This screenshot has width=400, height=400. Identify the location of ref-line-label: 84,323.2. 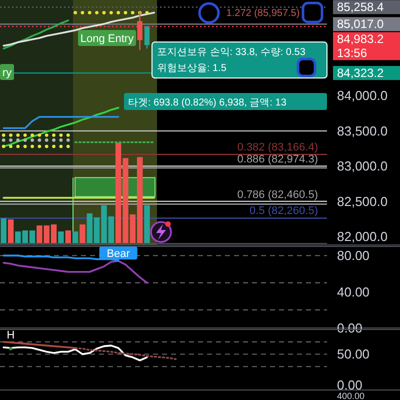
(360, 73).